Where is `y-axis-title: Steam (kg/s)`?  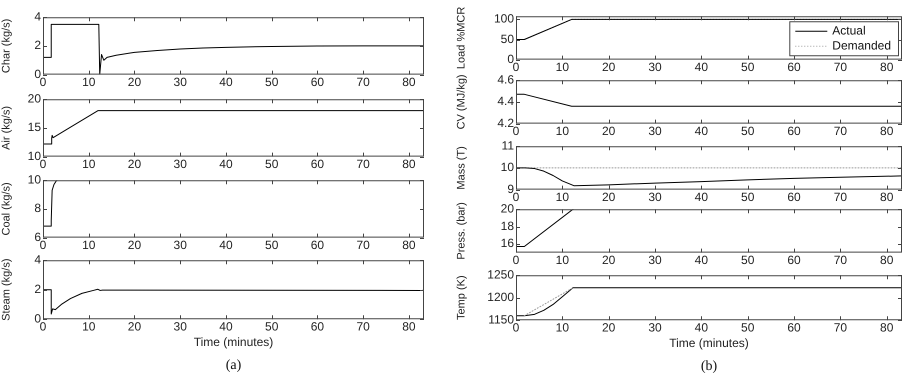
y-axis-title: Steam (kg/s) is located at coordinates (6, 289).